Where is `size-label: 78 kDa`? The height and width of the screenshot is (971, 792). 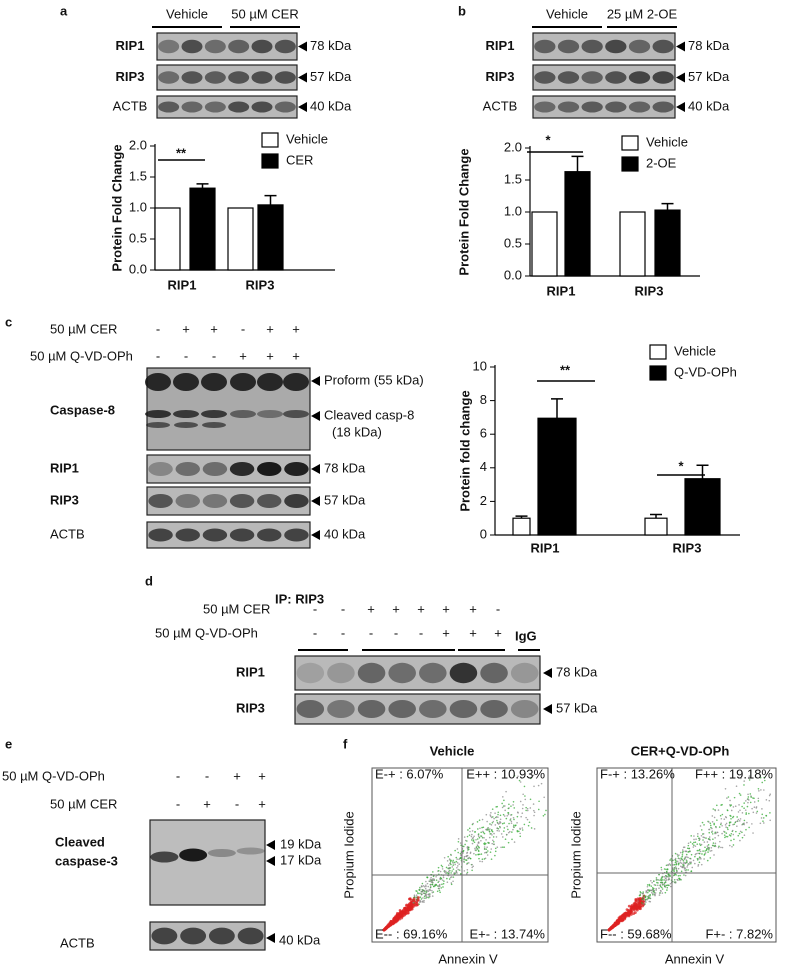 size-label: 78 kDa is located at coordinates (345, 467).